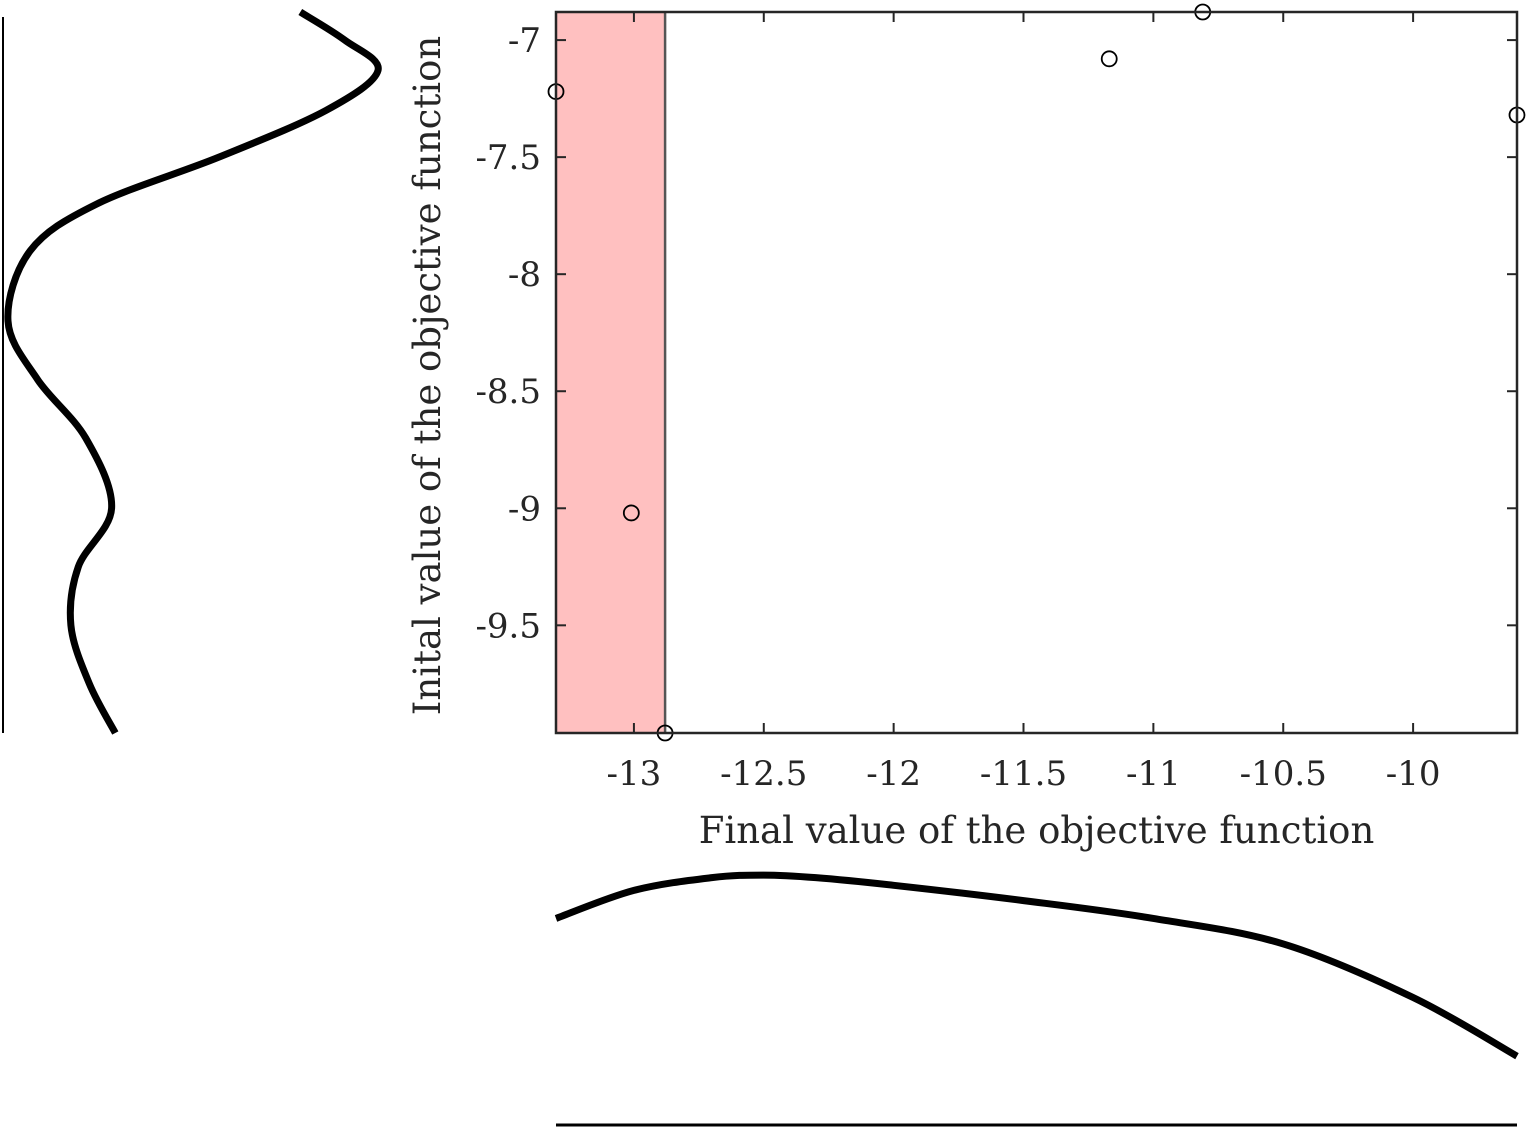 The height and width of the screenshot is (1130, 1529). I want to click on x-tick-label: -13, so click(634, 774).